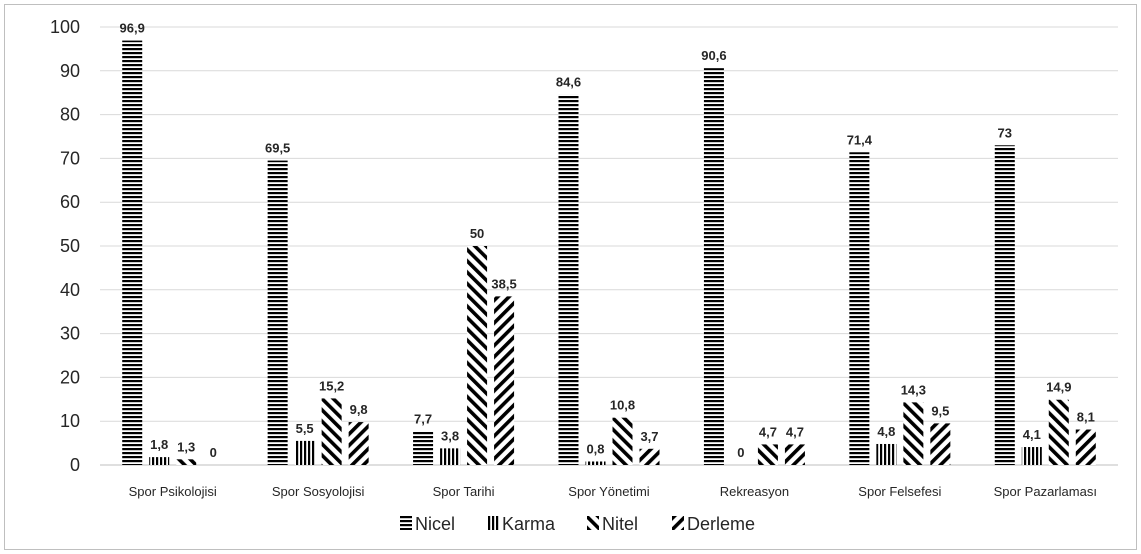 This screenshot has width=1141, height=554. I want to click on data-label: 90,6, so click(713, 55).